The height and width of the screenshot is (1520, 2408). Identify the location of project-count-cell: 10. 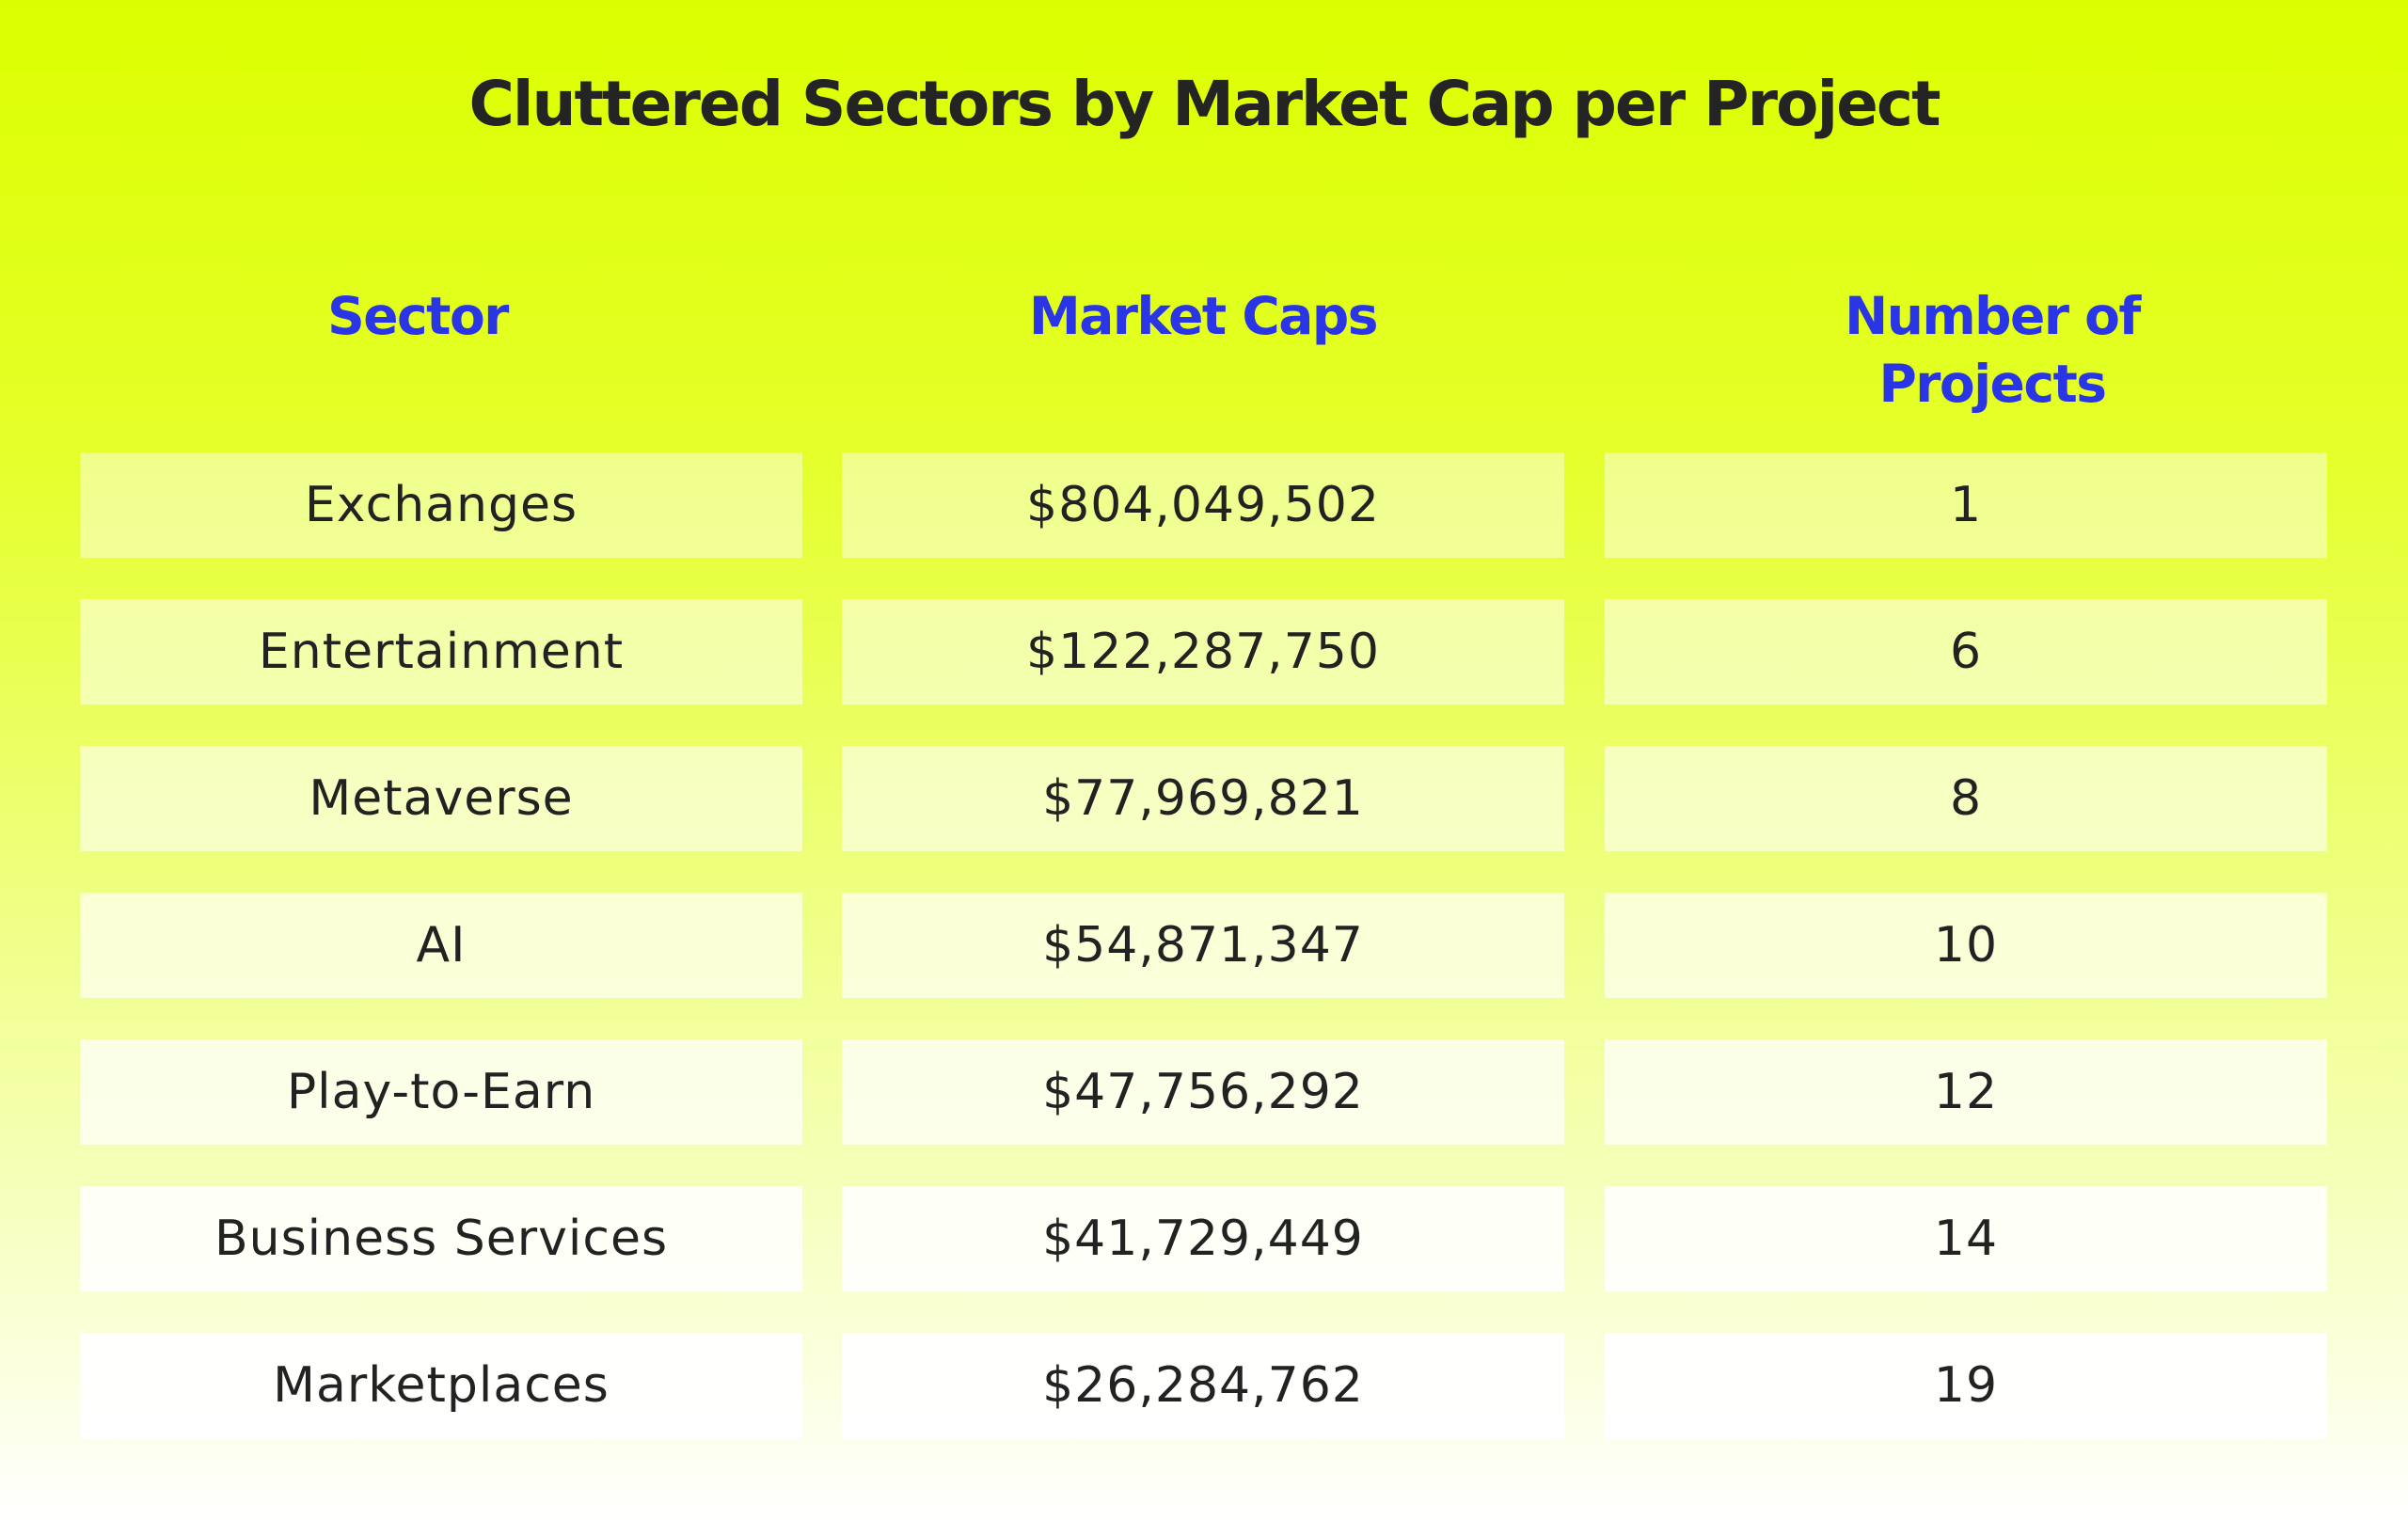
(1966, 945).